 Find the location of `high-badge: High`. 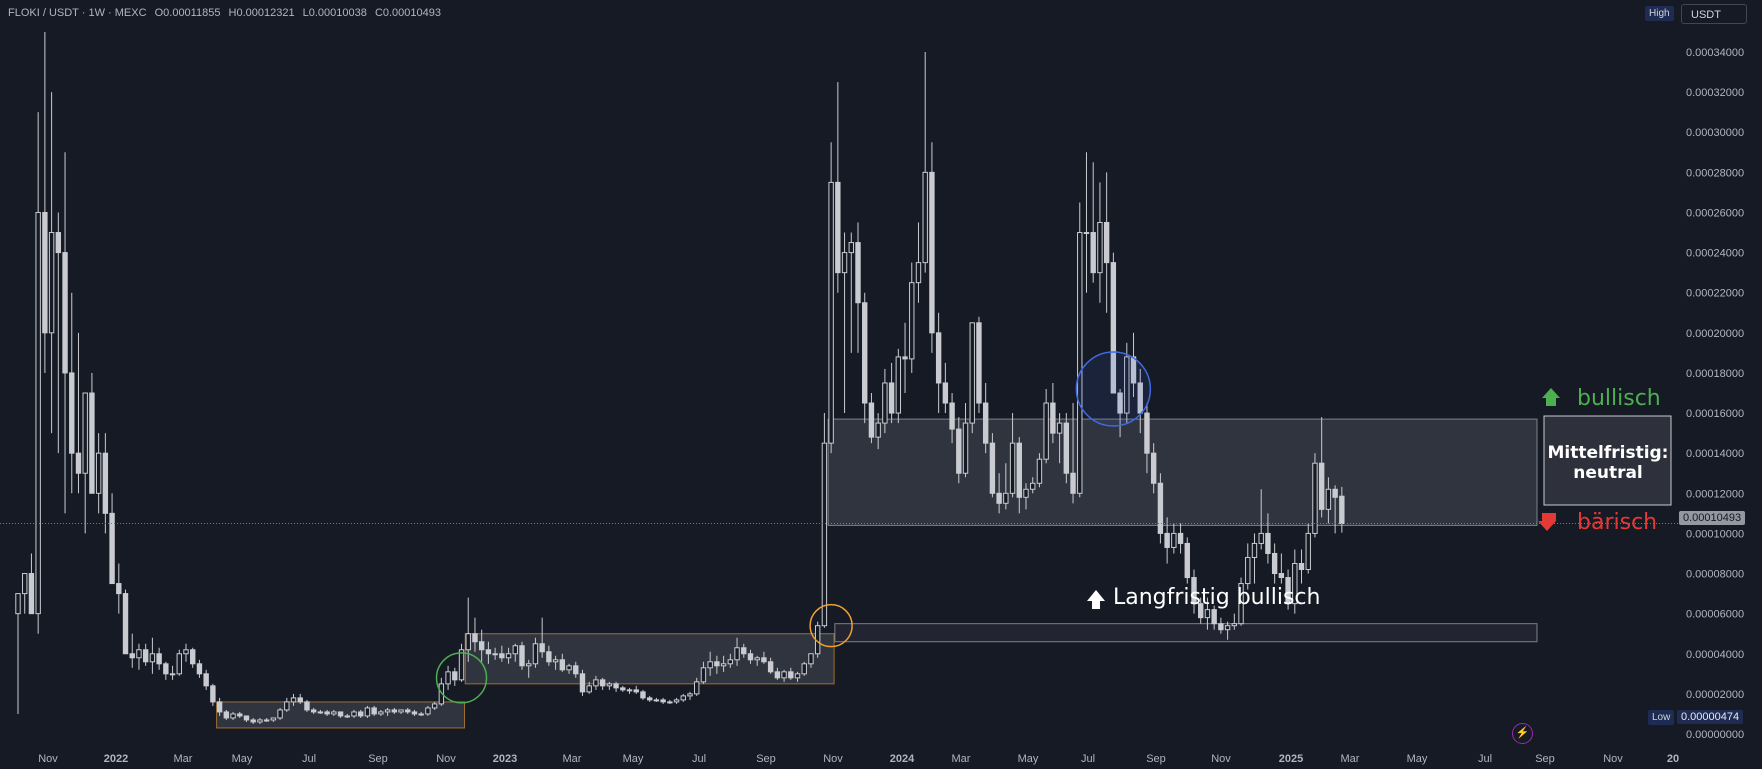

high-badge: High is located at coordinates (1659, 13).